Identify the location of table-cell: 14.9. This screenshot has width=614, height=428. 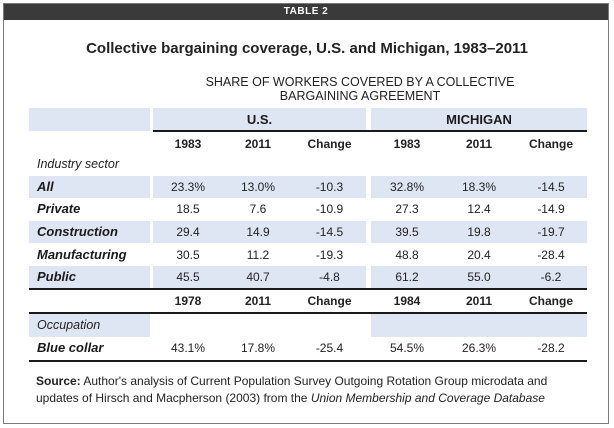
(258, 232).